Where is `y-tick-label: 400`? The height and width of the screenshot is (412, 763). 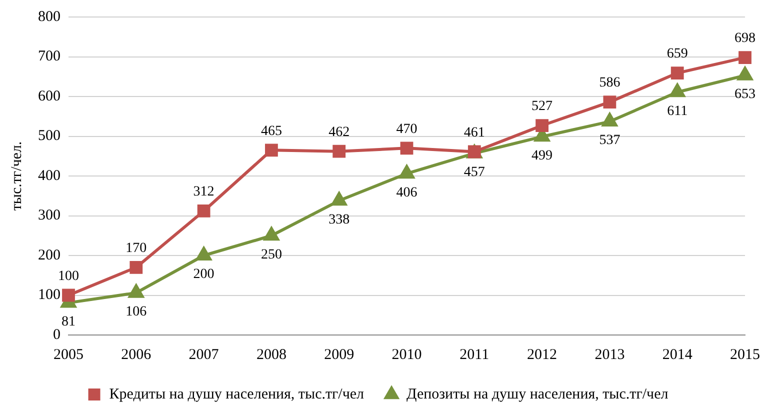
y-tick-label: 400 is located at coordinates (49, 176).